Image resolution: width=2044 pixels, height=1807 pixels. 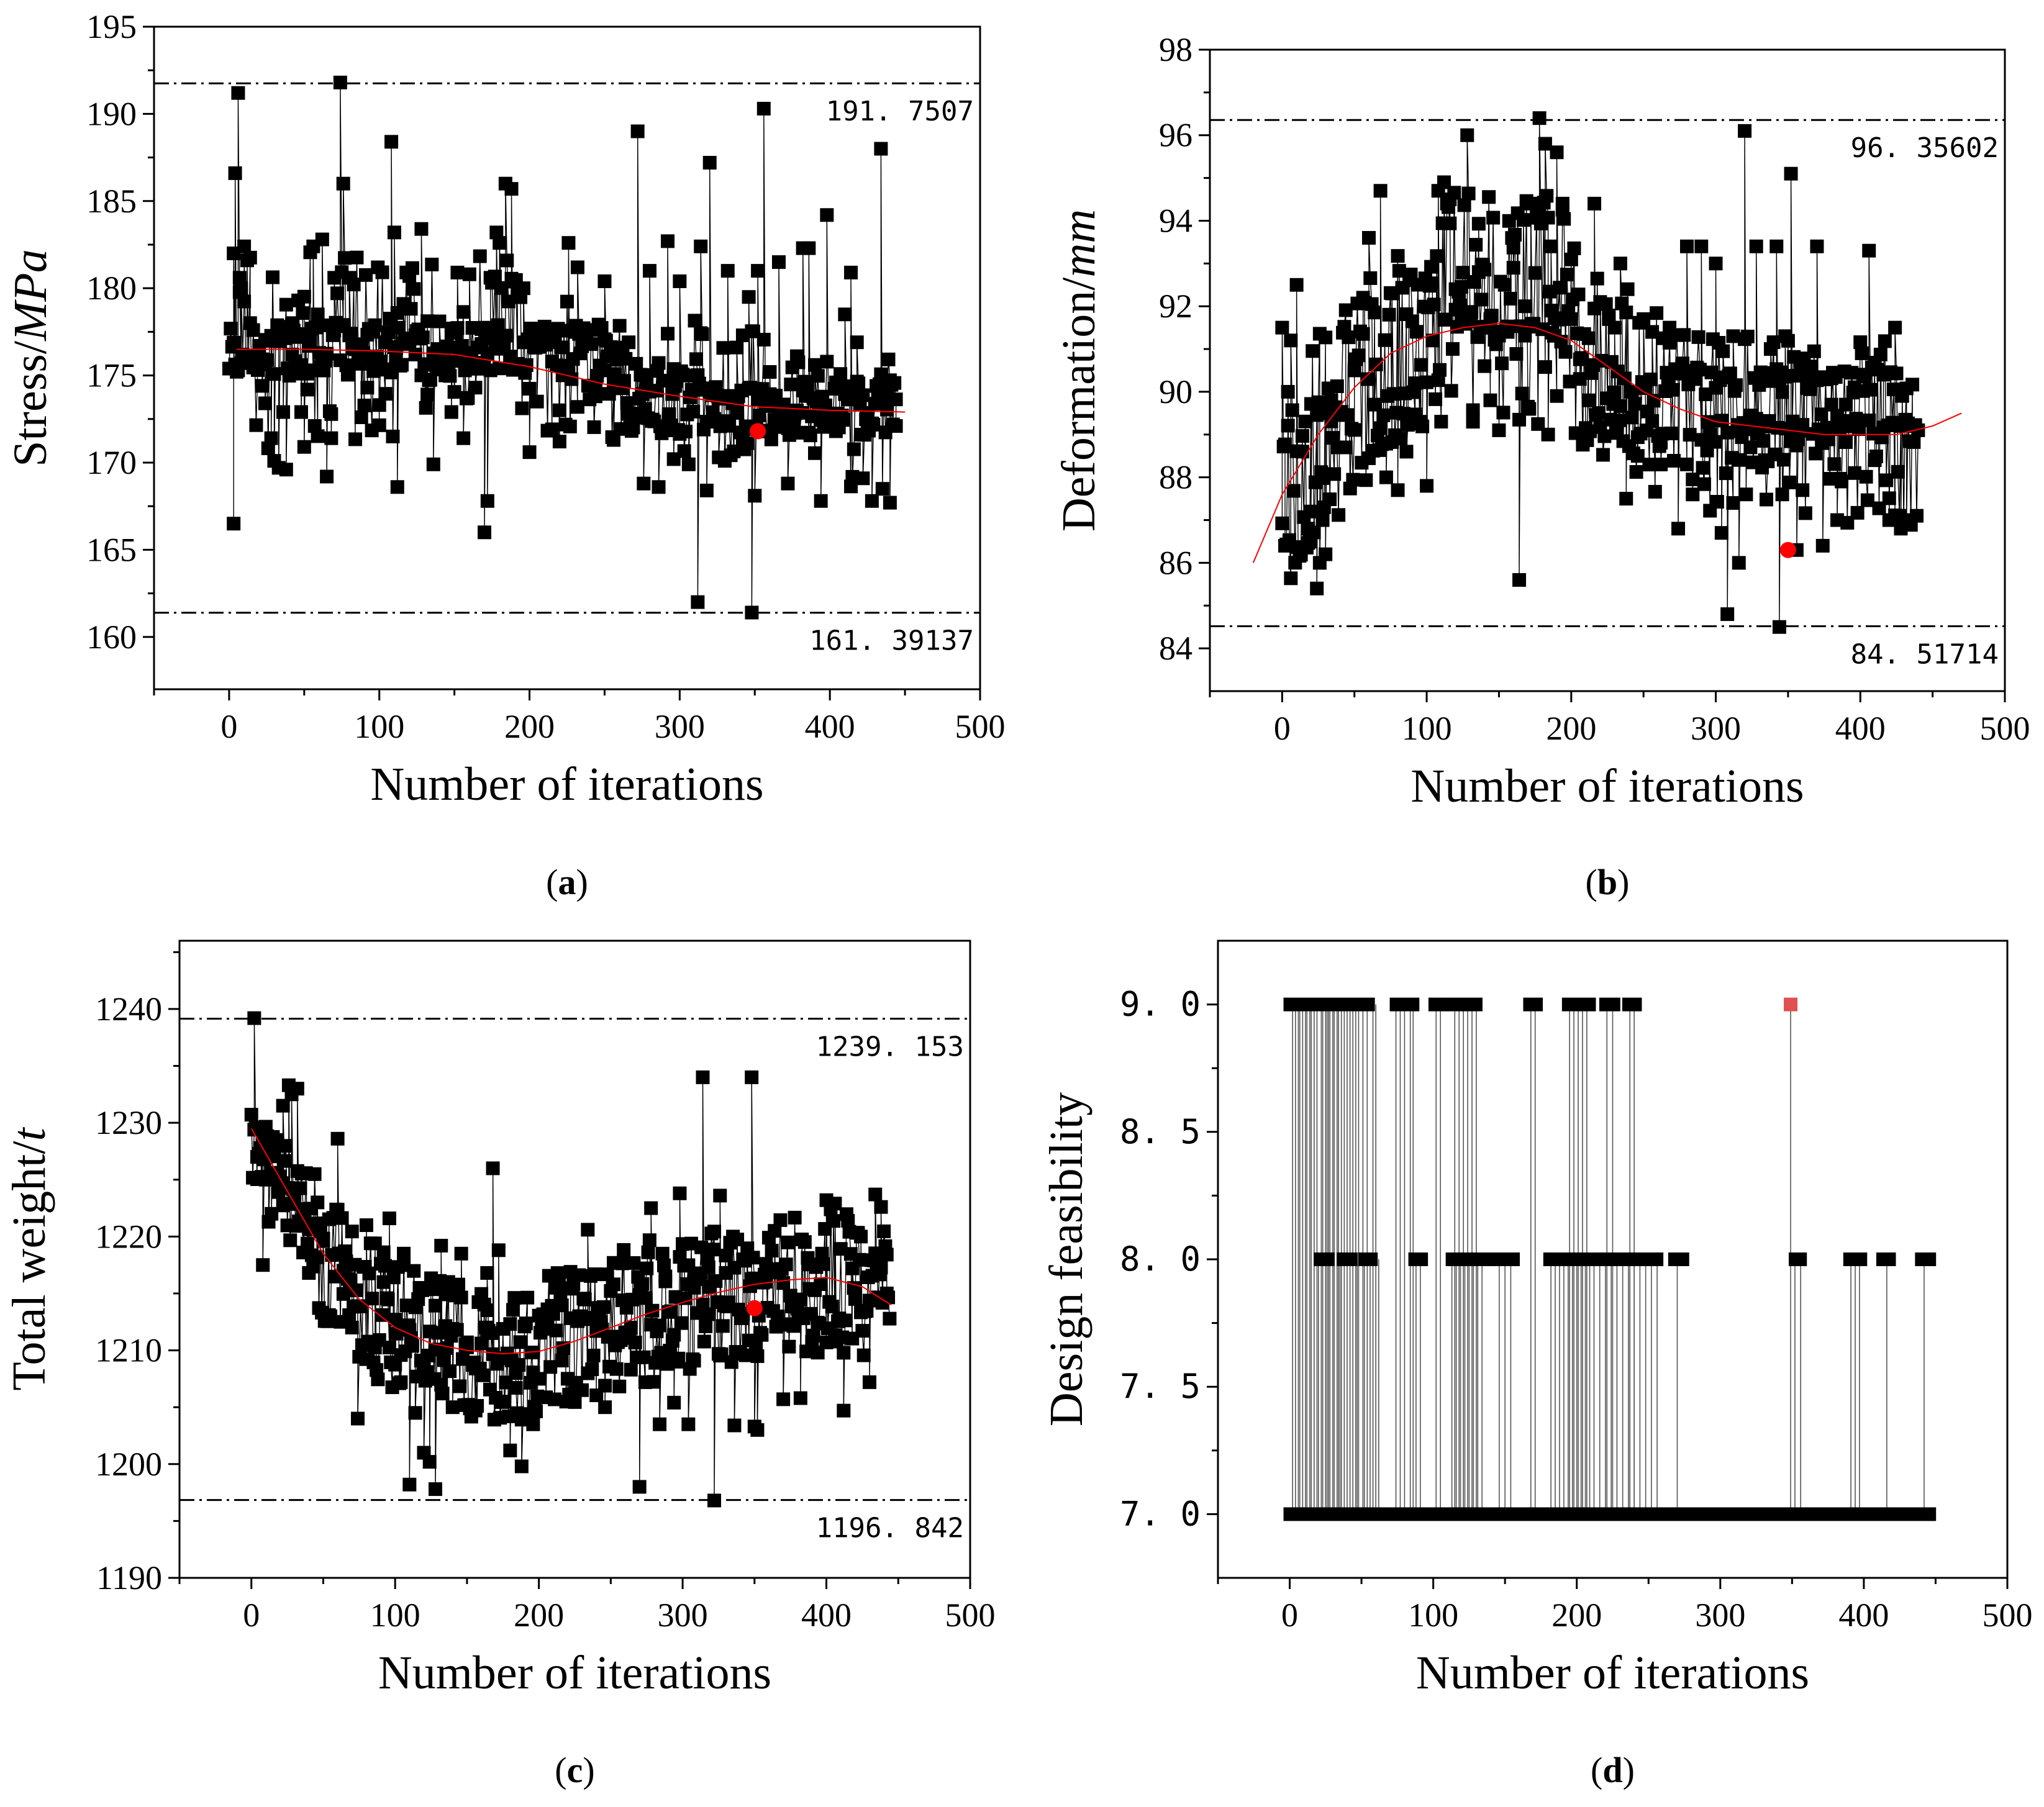 What do you see at coordinates (1175, 50) in the screenshot?
I see `y-tick-label: 98` at bounding box center [1175, 50].